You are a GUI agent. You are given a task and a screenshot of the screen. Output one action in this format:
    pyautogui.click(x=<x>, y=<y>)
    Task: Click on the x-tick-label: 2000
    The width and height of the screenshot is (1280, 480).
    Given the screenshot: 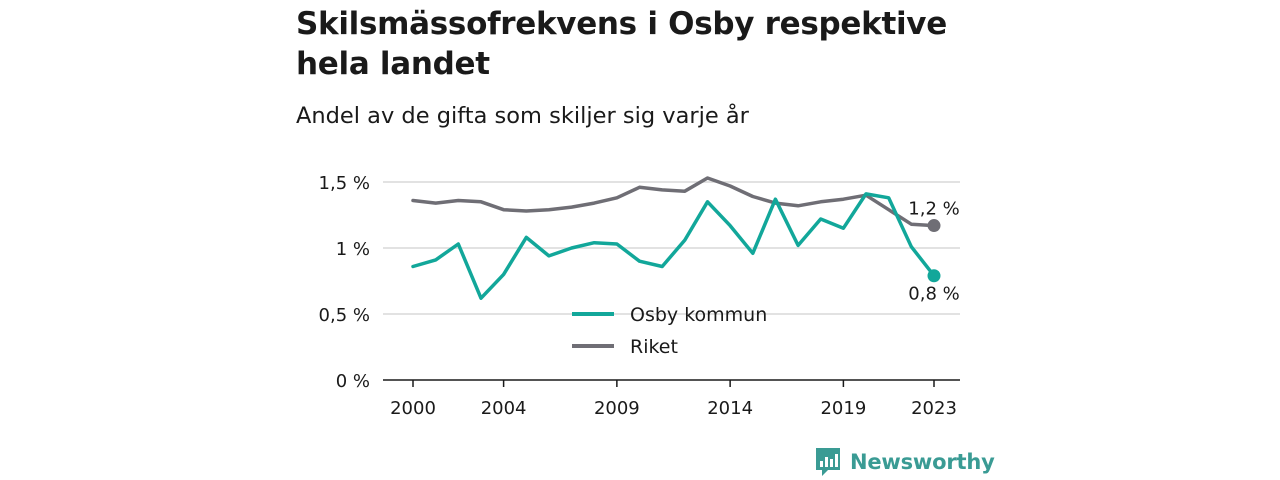 What is the action you would take?
    pyautogui.click(x=413, y=408)
    